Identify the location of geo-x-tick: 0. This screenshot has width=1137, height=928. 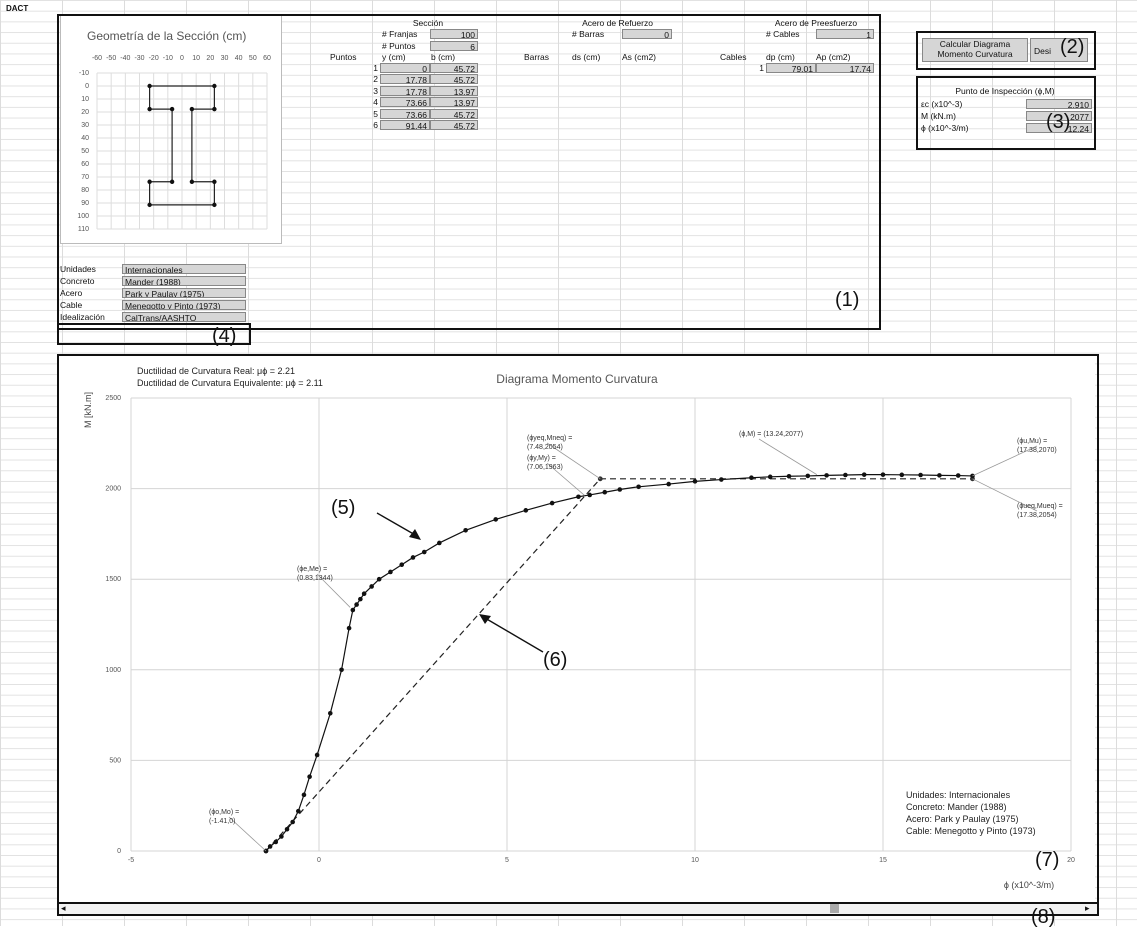
(182, 58).